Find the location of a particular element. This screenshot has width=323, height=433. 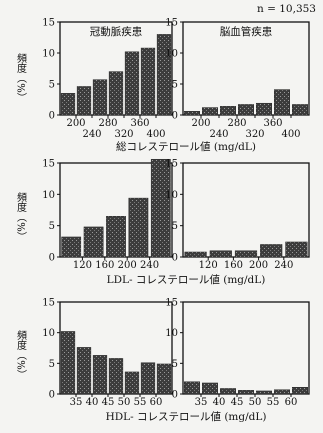

sample-size-label: n = 10,353 is located at coordinates (286, 9).